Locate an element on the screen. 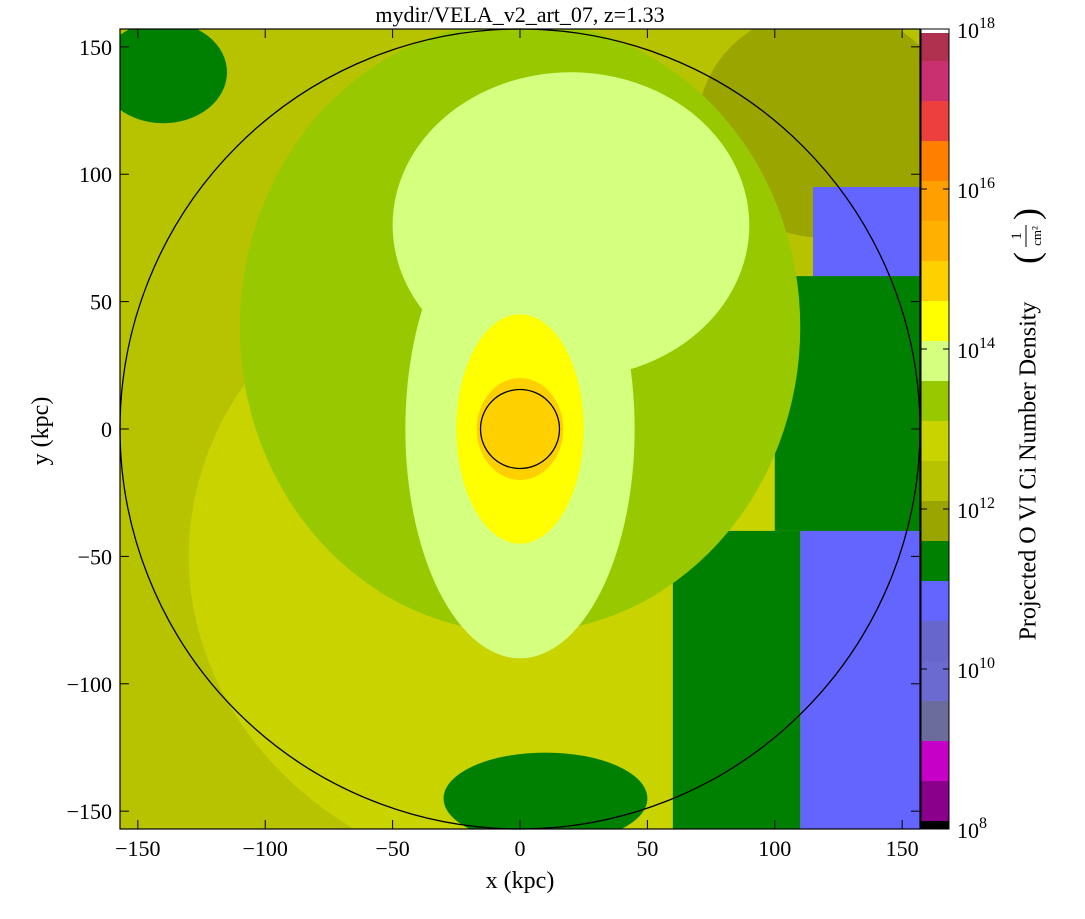 The width and height of the screenshot is (1085, 919). unit-numerator: 1 is located at coordinates (1017, 236).